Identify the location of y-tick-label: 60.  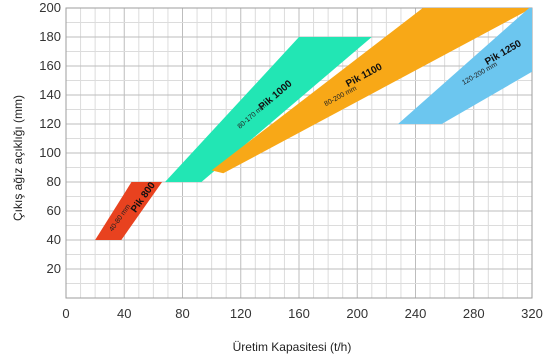
(54, 210).